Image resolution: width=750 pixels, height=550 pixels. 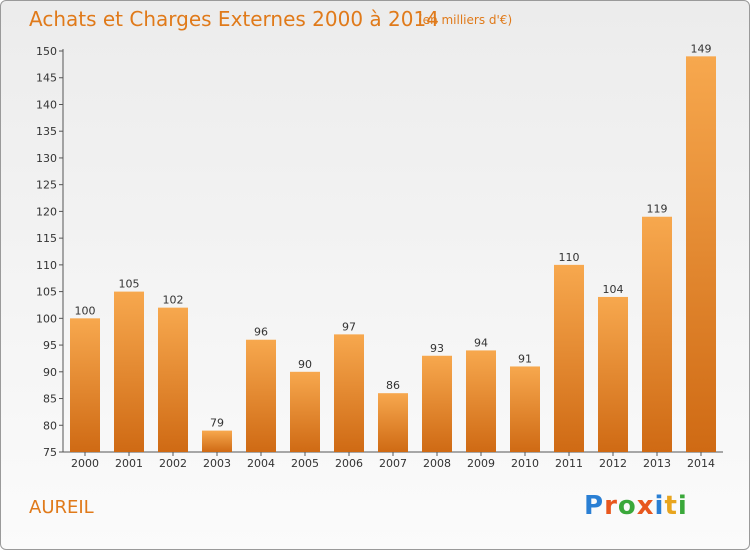 What do you see at coordinates (701, 463) in the screenshot?
I see `x-tick-label-2014: 2014` at bounding box center [701, 463].